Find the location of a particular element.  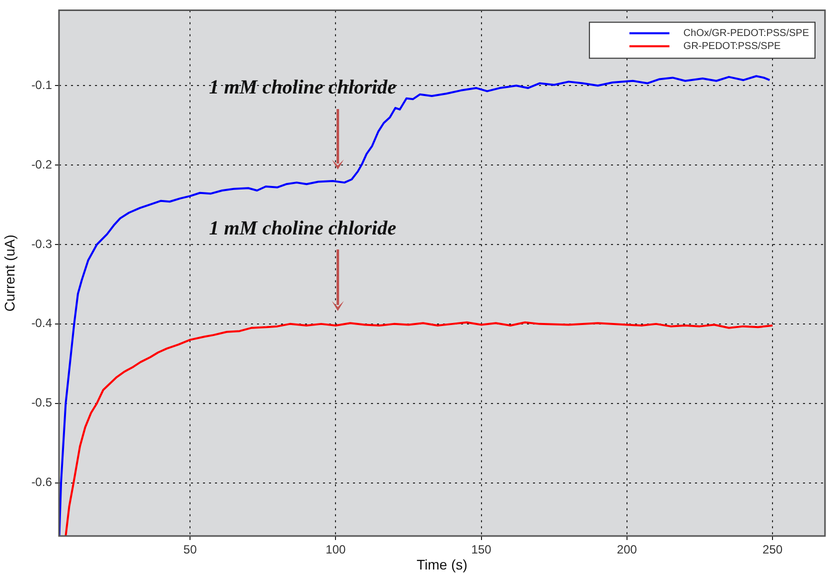

x-tick-label: 100 is located at coordinates (336, 549).